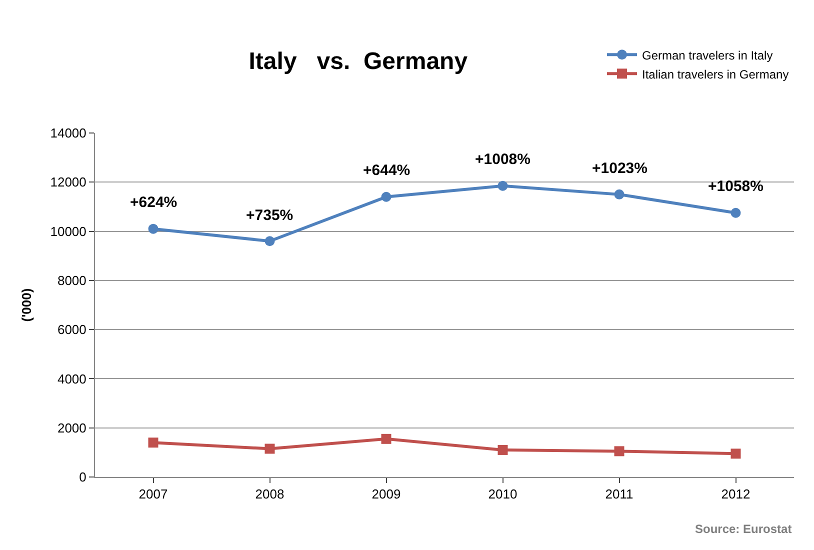 The width and height of the screenshot is (814, 550). What do you see at coordinates (736, 186) in the screenshot?
I see `annotation: +1058%` at bounding box center [736, 186].